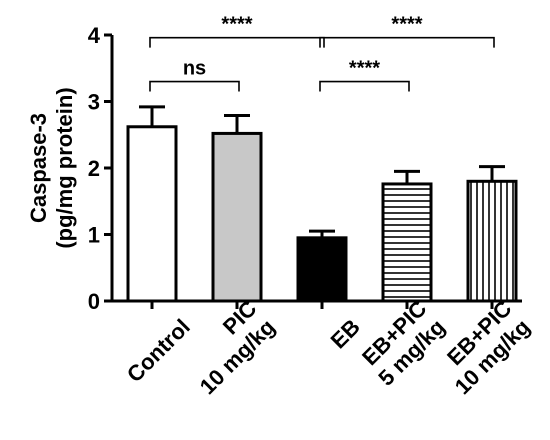  What do you see at coordinates (94, 35) in the screenshot?
I see `y-tick-label: 4` at bounding box center [94, 35].